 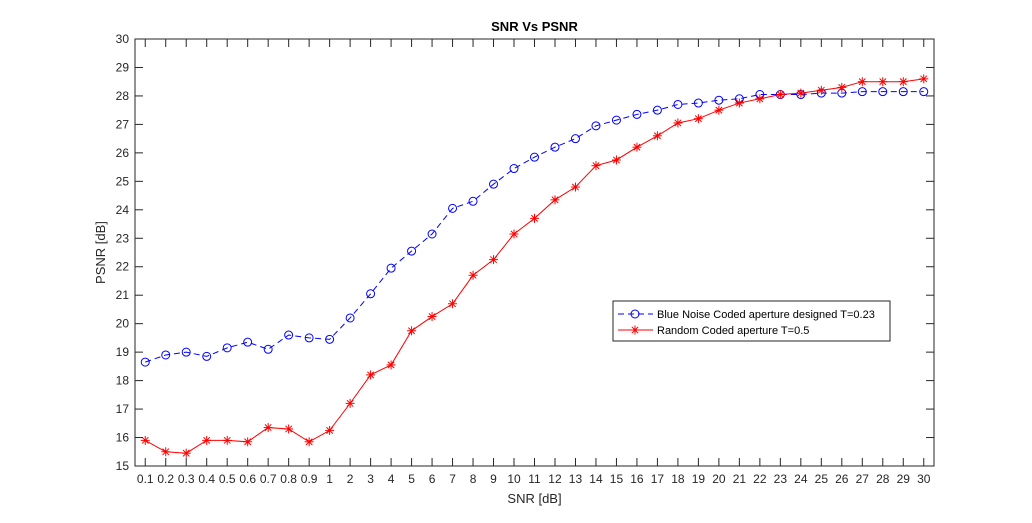 I want to click on y-tick-label: 15, so click(x=123, y=466).